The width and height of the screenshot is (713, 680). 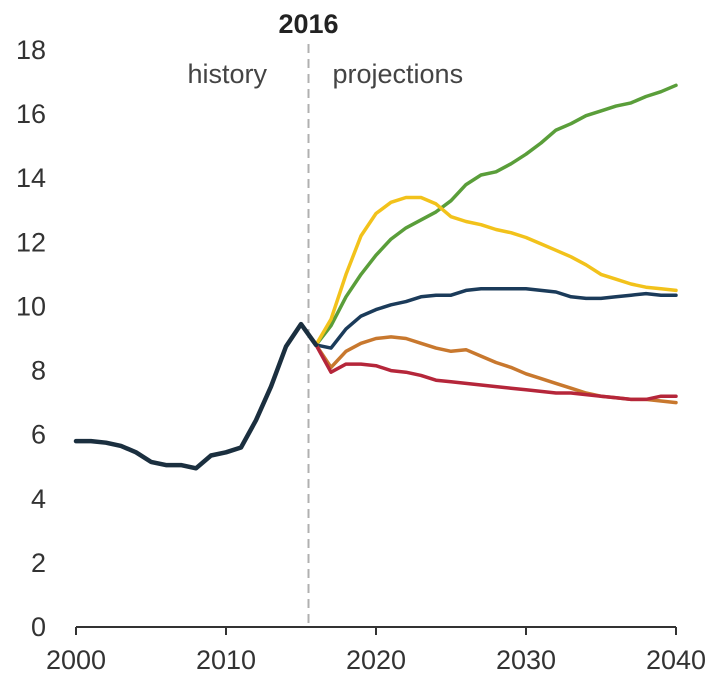 I want to click on y-tick-label: 2, so click(x=38, y=563).